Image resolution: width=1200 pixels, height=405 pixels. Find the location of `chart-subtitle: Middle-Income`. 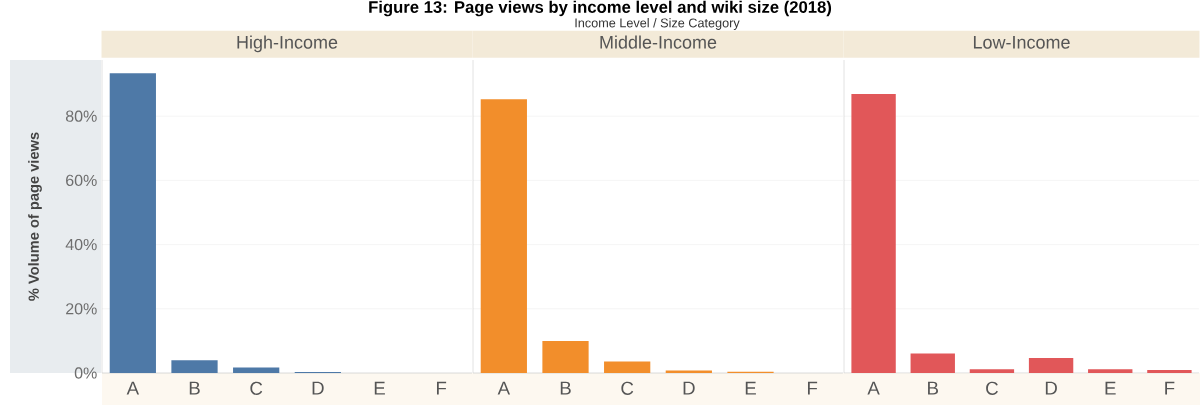

chart-subtitle: Middle-Income is located at coordinates (658, 42).